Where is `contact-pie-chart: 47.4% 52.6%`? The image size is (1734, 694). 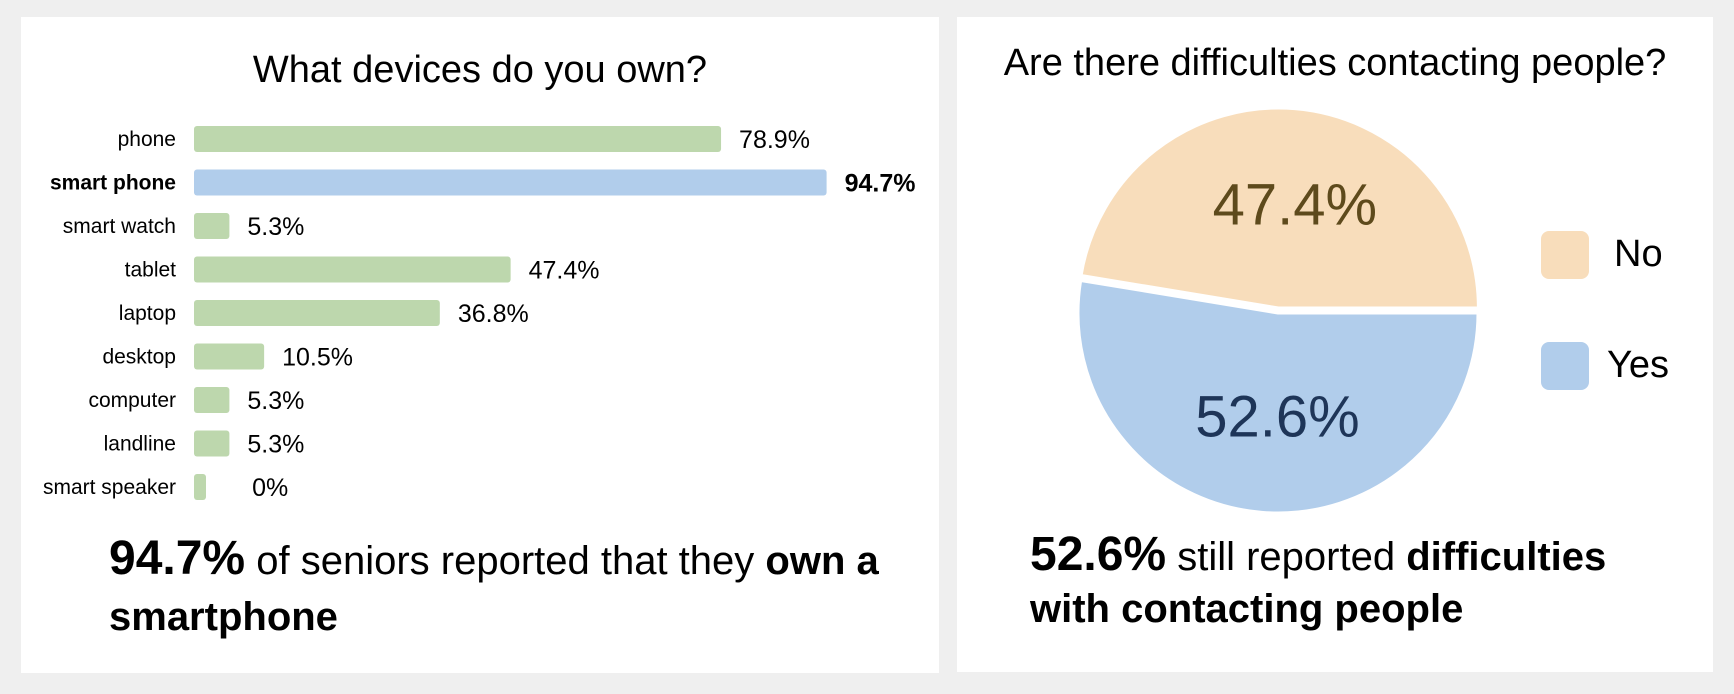 contact-pie-chart: 47.4% 52.6% is located at coordinates (1278, 310).